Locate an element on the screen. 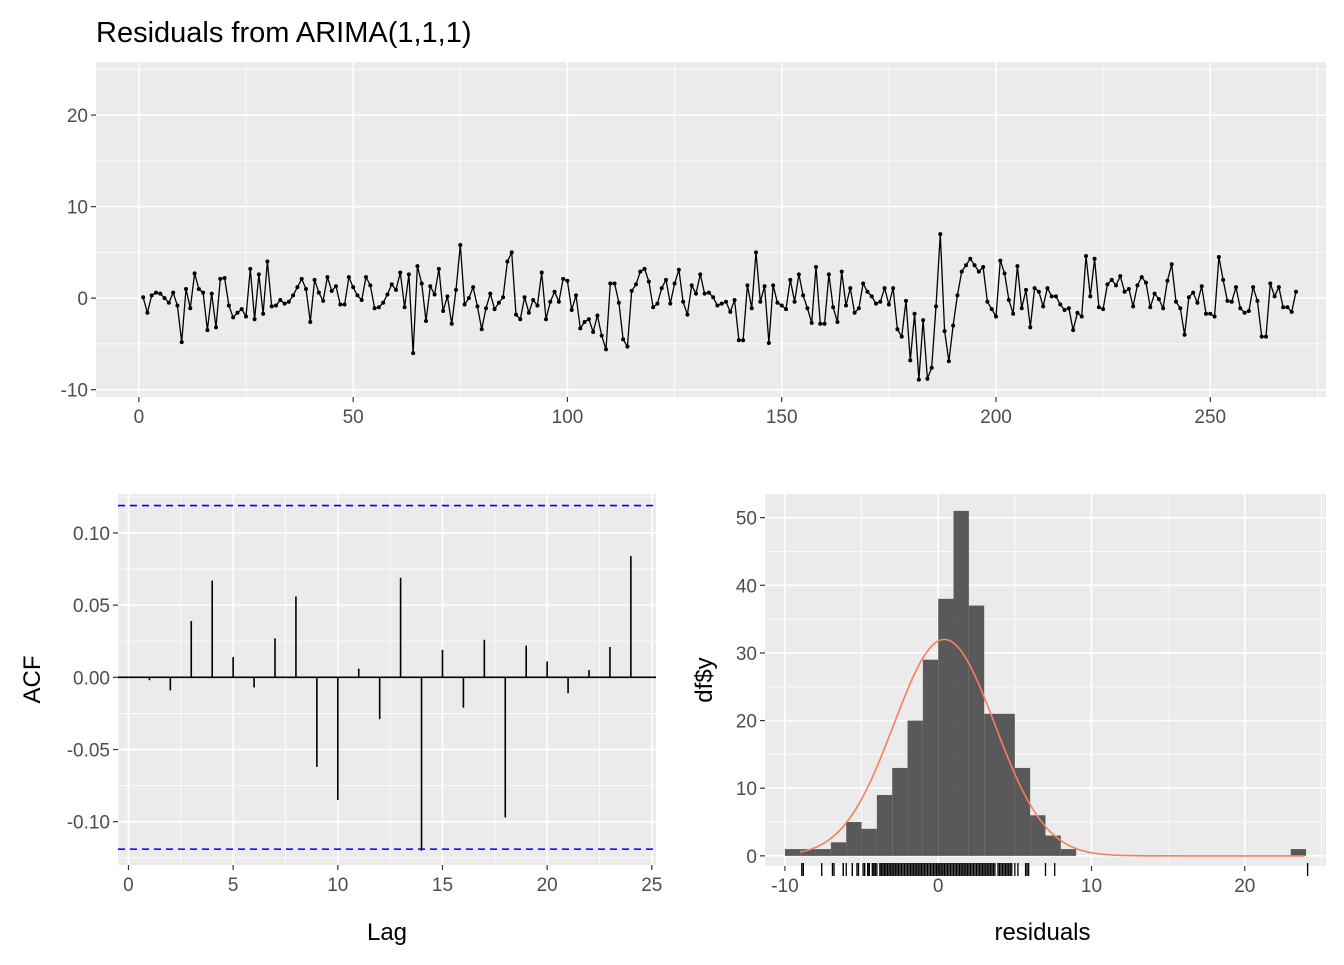 The height and width of the screenshot is (965, 1344). residuals-tick-label-x: 0 is located at coordinates (139, 417).